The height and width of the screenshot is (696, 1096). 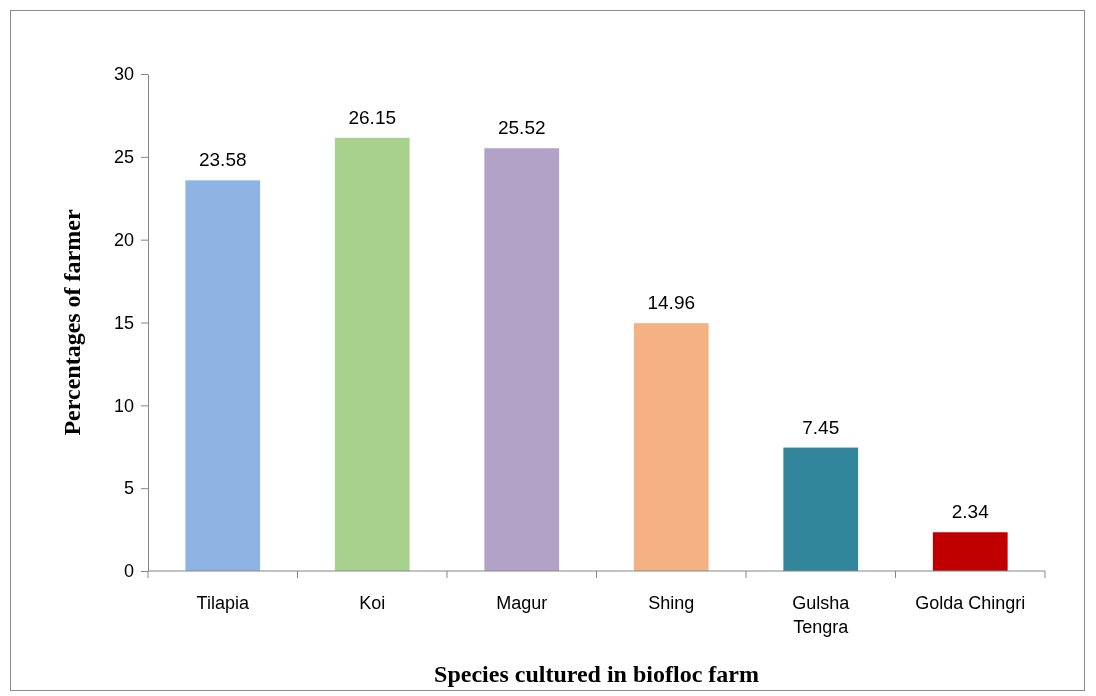 I want to click on data-label: 7.45, so click(x=821, y=427).